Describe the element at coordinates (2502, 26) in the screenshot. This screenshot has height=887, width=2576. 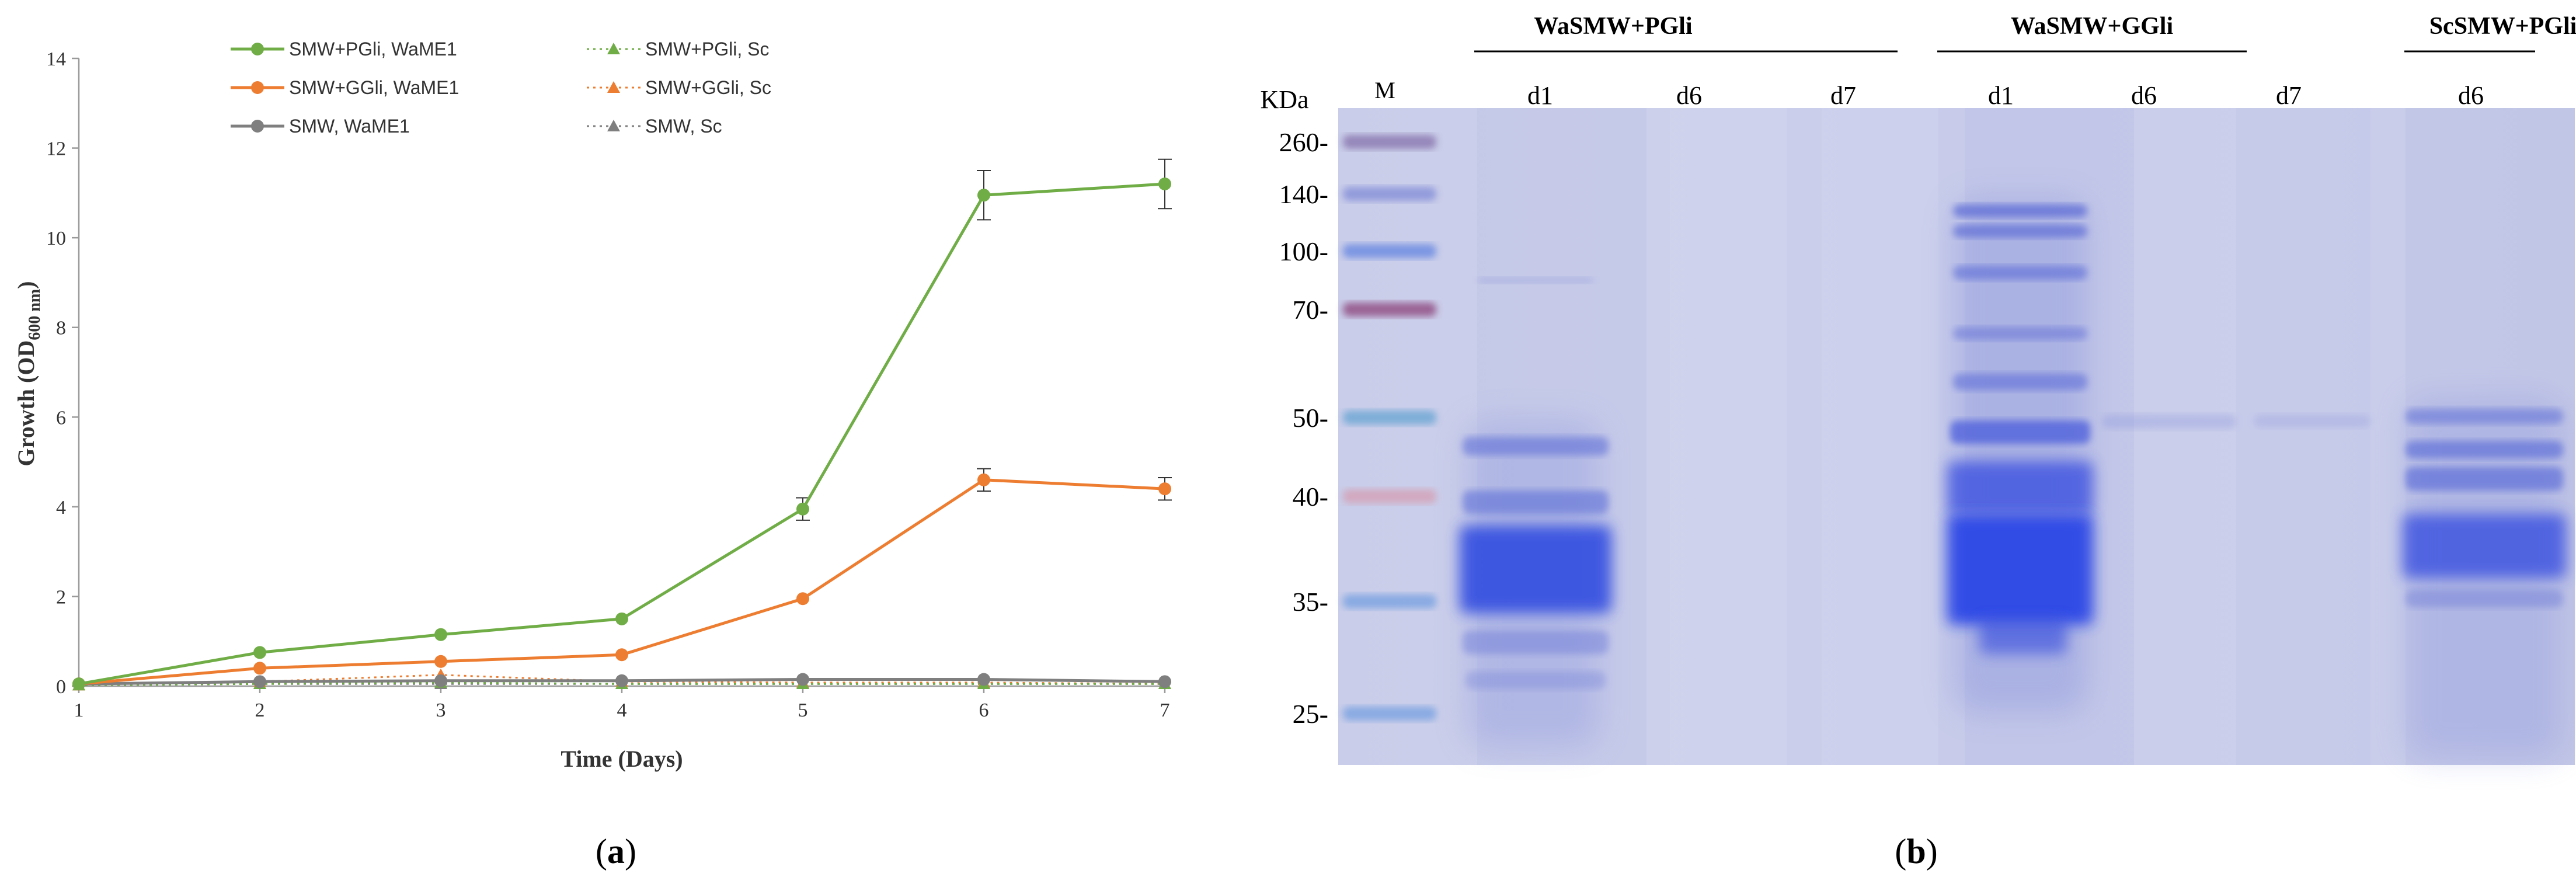
I see `lane-group-title: ScSMW+PGli` at that location.